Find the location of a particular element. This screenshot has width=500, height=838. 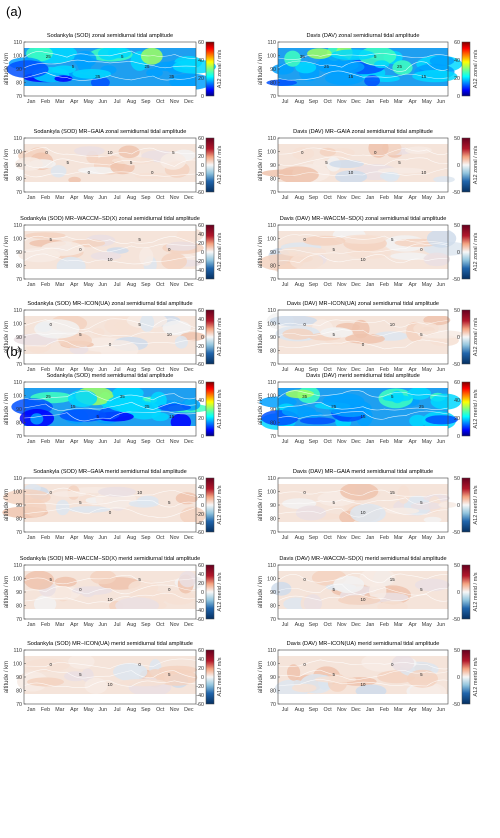

x-tick-label: Feb is located at coordinates (45, 710).